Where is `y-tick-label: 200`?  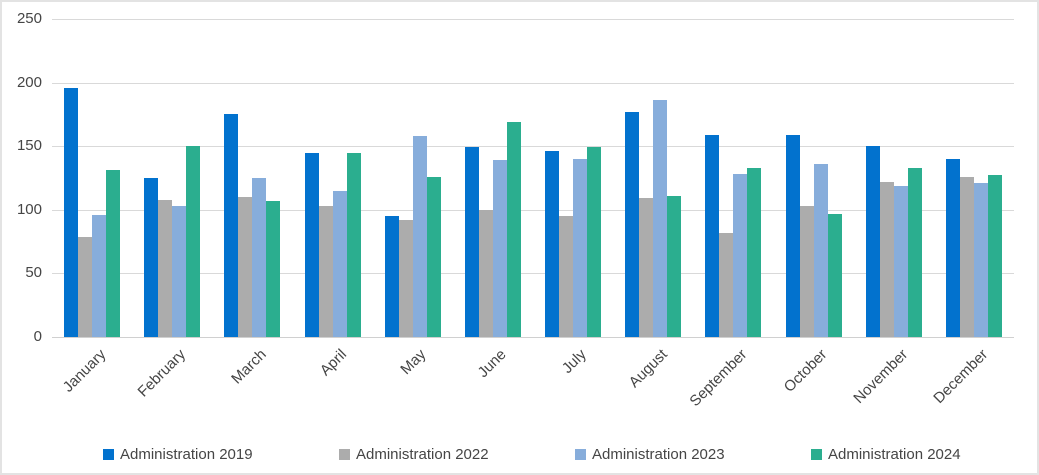
y-tick-label: 200 is located at coordinates (29, 82).